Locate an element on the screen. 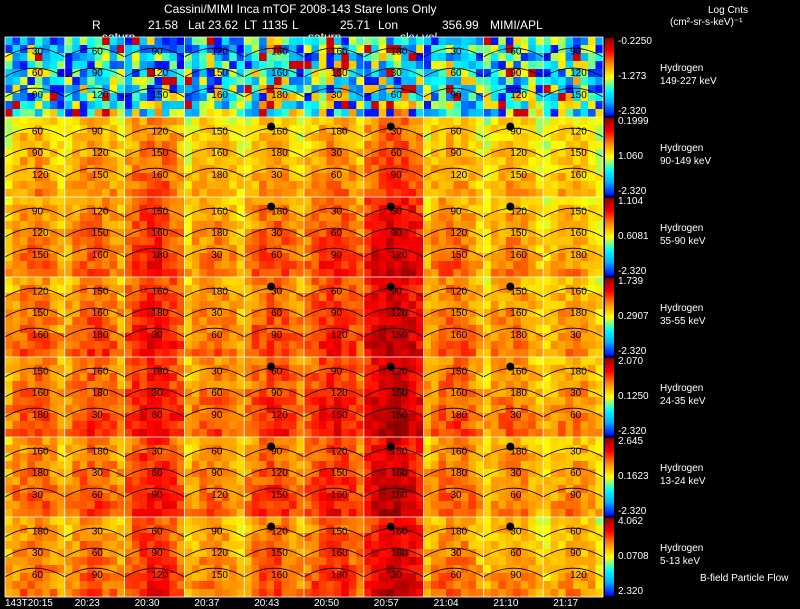  heatmap-cell-r4-c0: 150 160 180 is located at coordinates (35, 397).